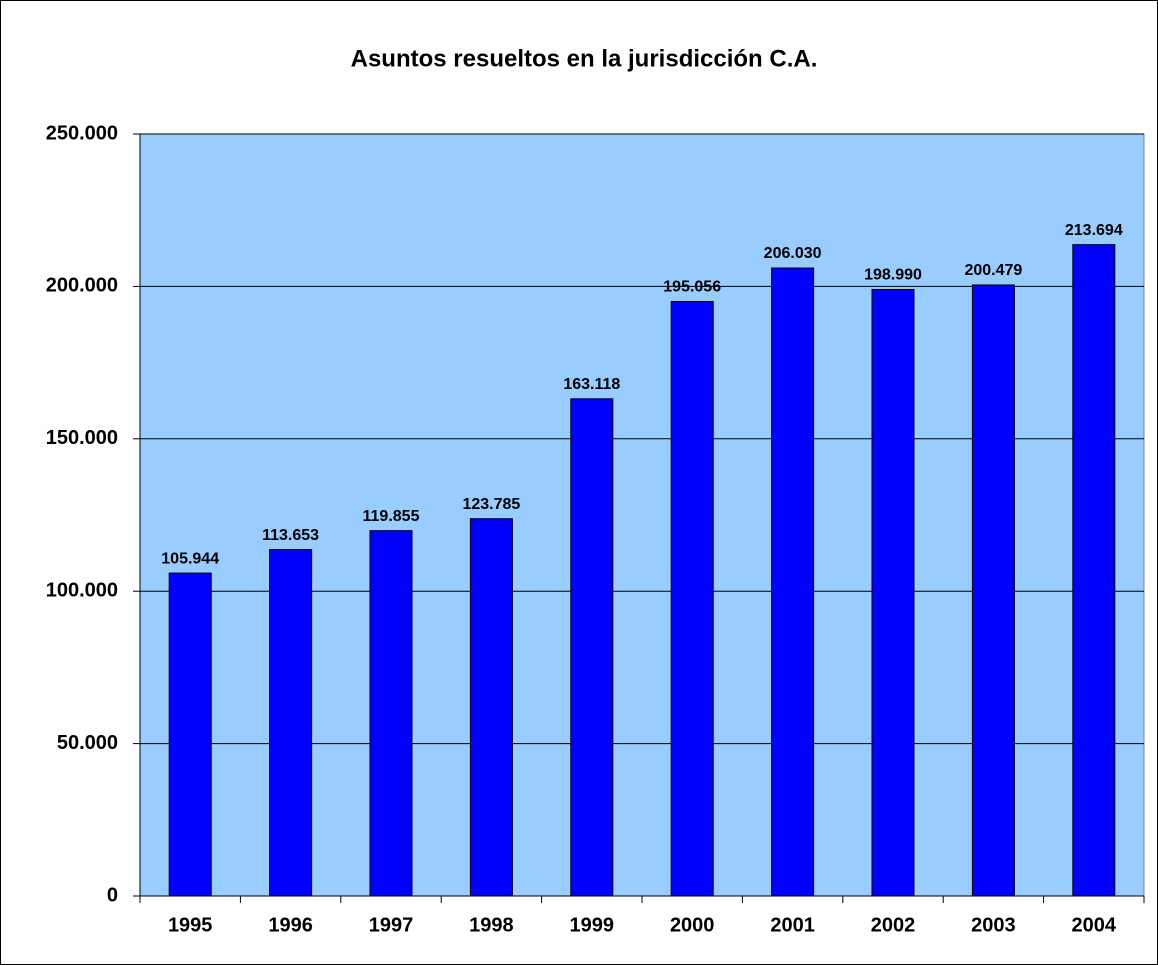 The width and height of the screenshot is (1158, 965). I want to click on x-tick-label: 1999, so click(592, 925).